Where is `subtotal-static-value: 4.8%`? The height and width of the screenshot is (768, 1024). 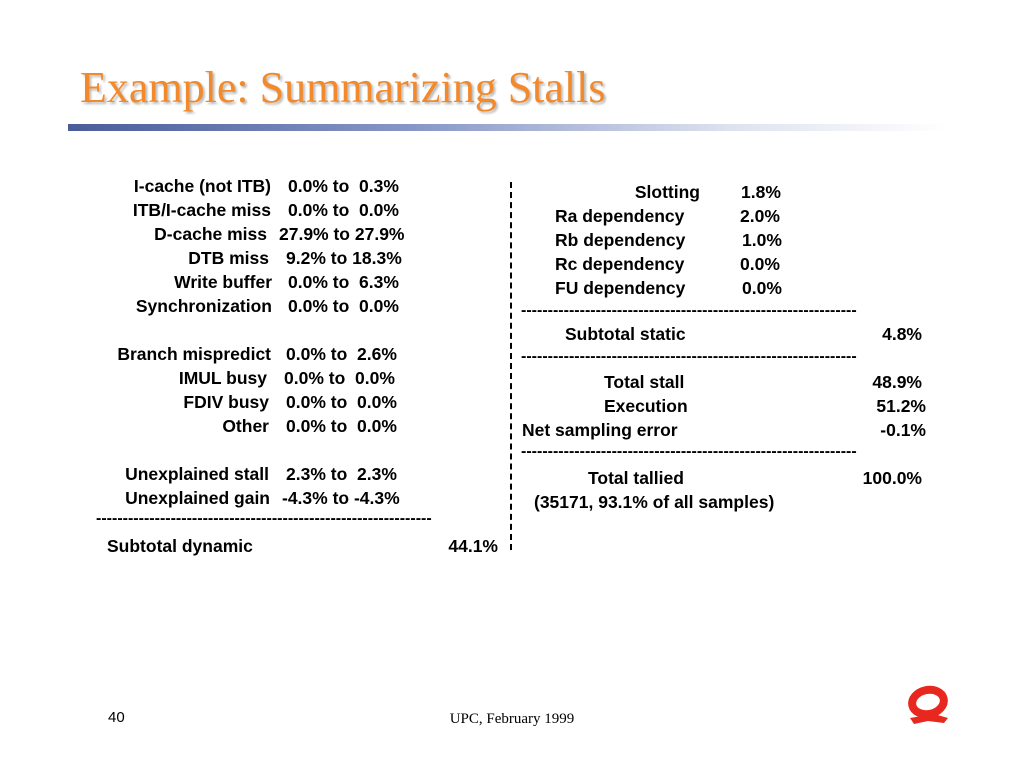 subtotal-static-value: 4.8% is located at coordinates (902, 334).